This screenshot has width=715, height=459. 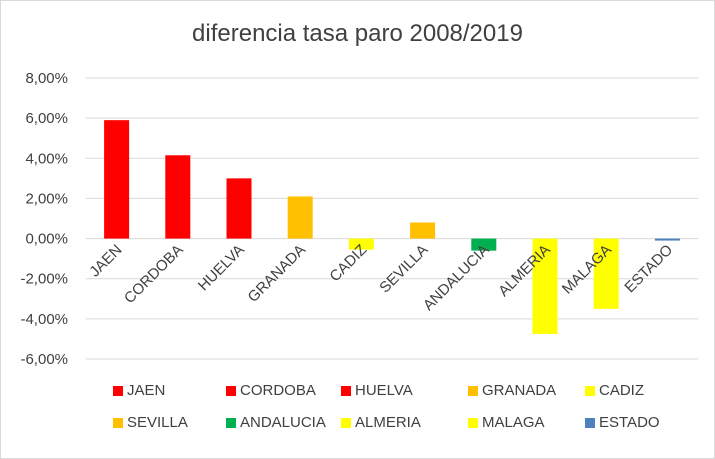 I want to click on legend-item: ESTADO, so click(x=622, y=422).